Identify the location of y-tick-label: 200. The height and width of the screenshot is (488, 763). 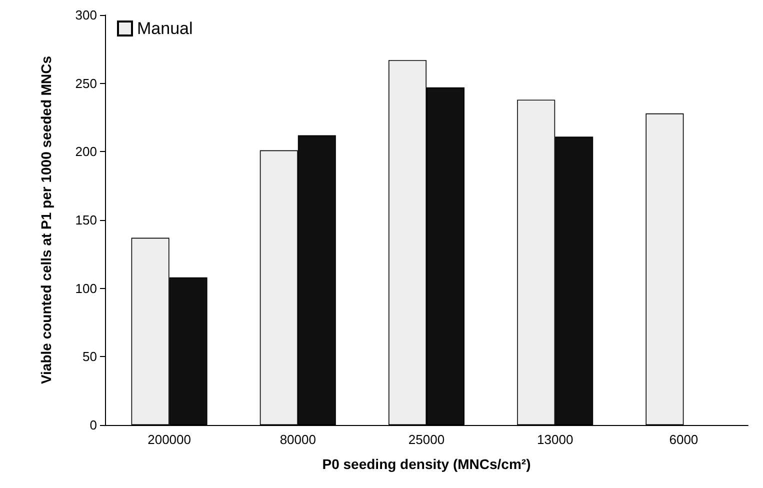
(86, 152).